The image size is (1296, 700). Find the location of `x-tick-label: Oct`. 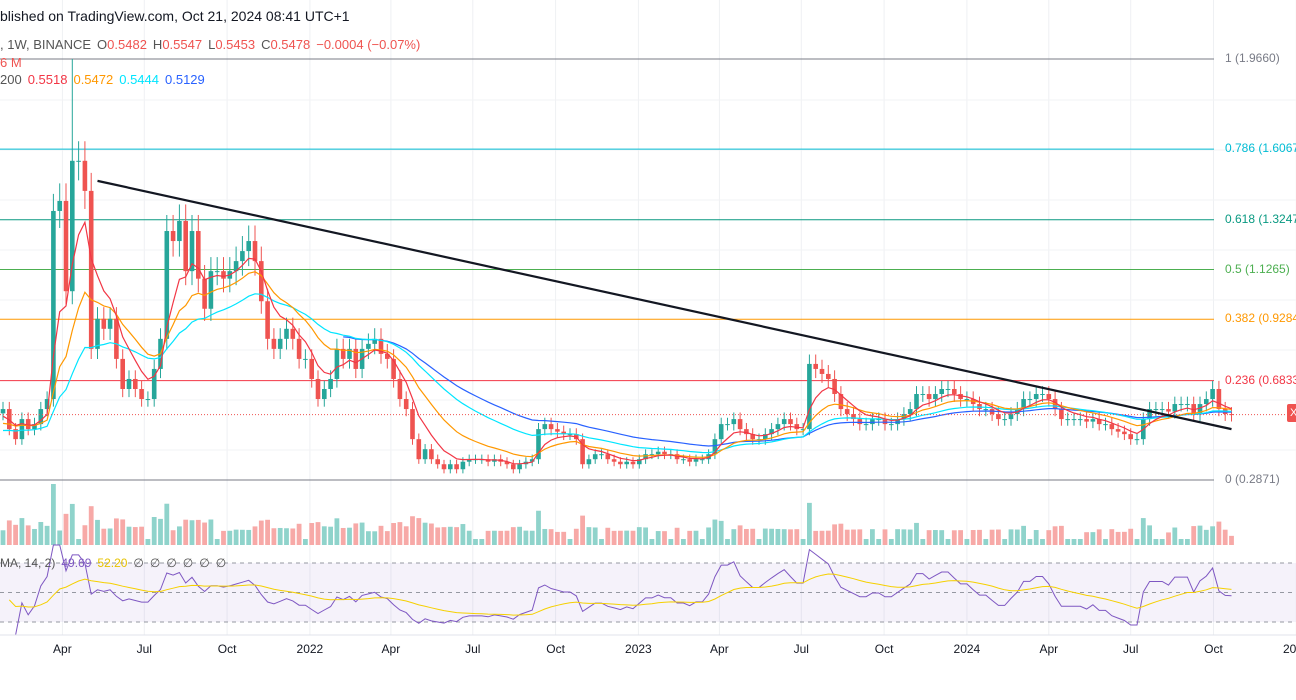

x-tick-label: Oct is located at coordinates (884, 649).